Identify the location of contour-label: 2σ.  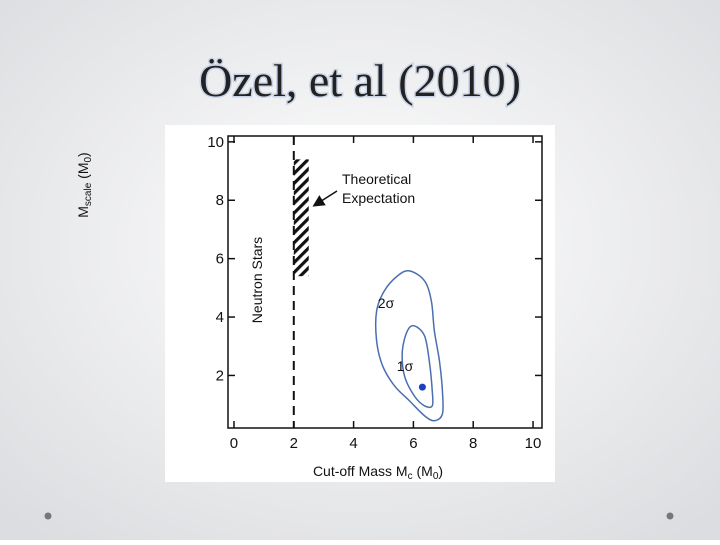
(386, 303).